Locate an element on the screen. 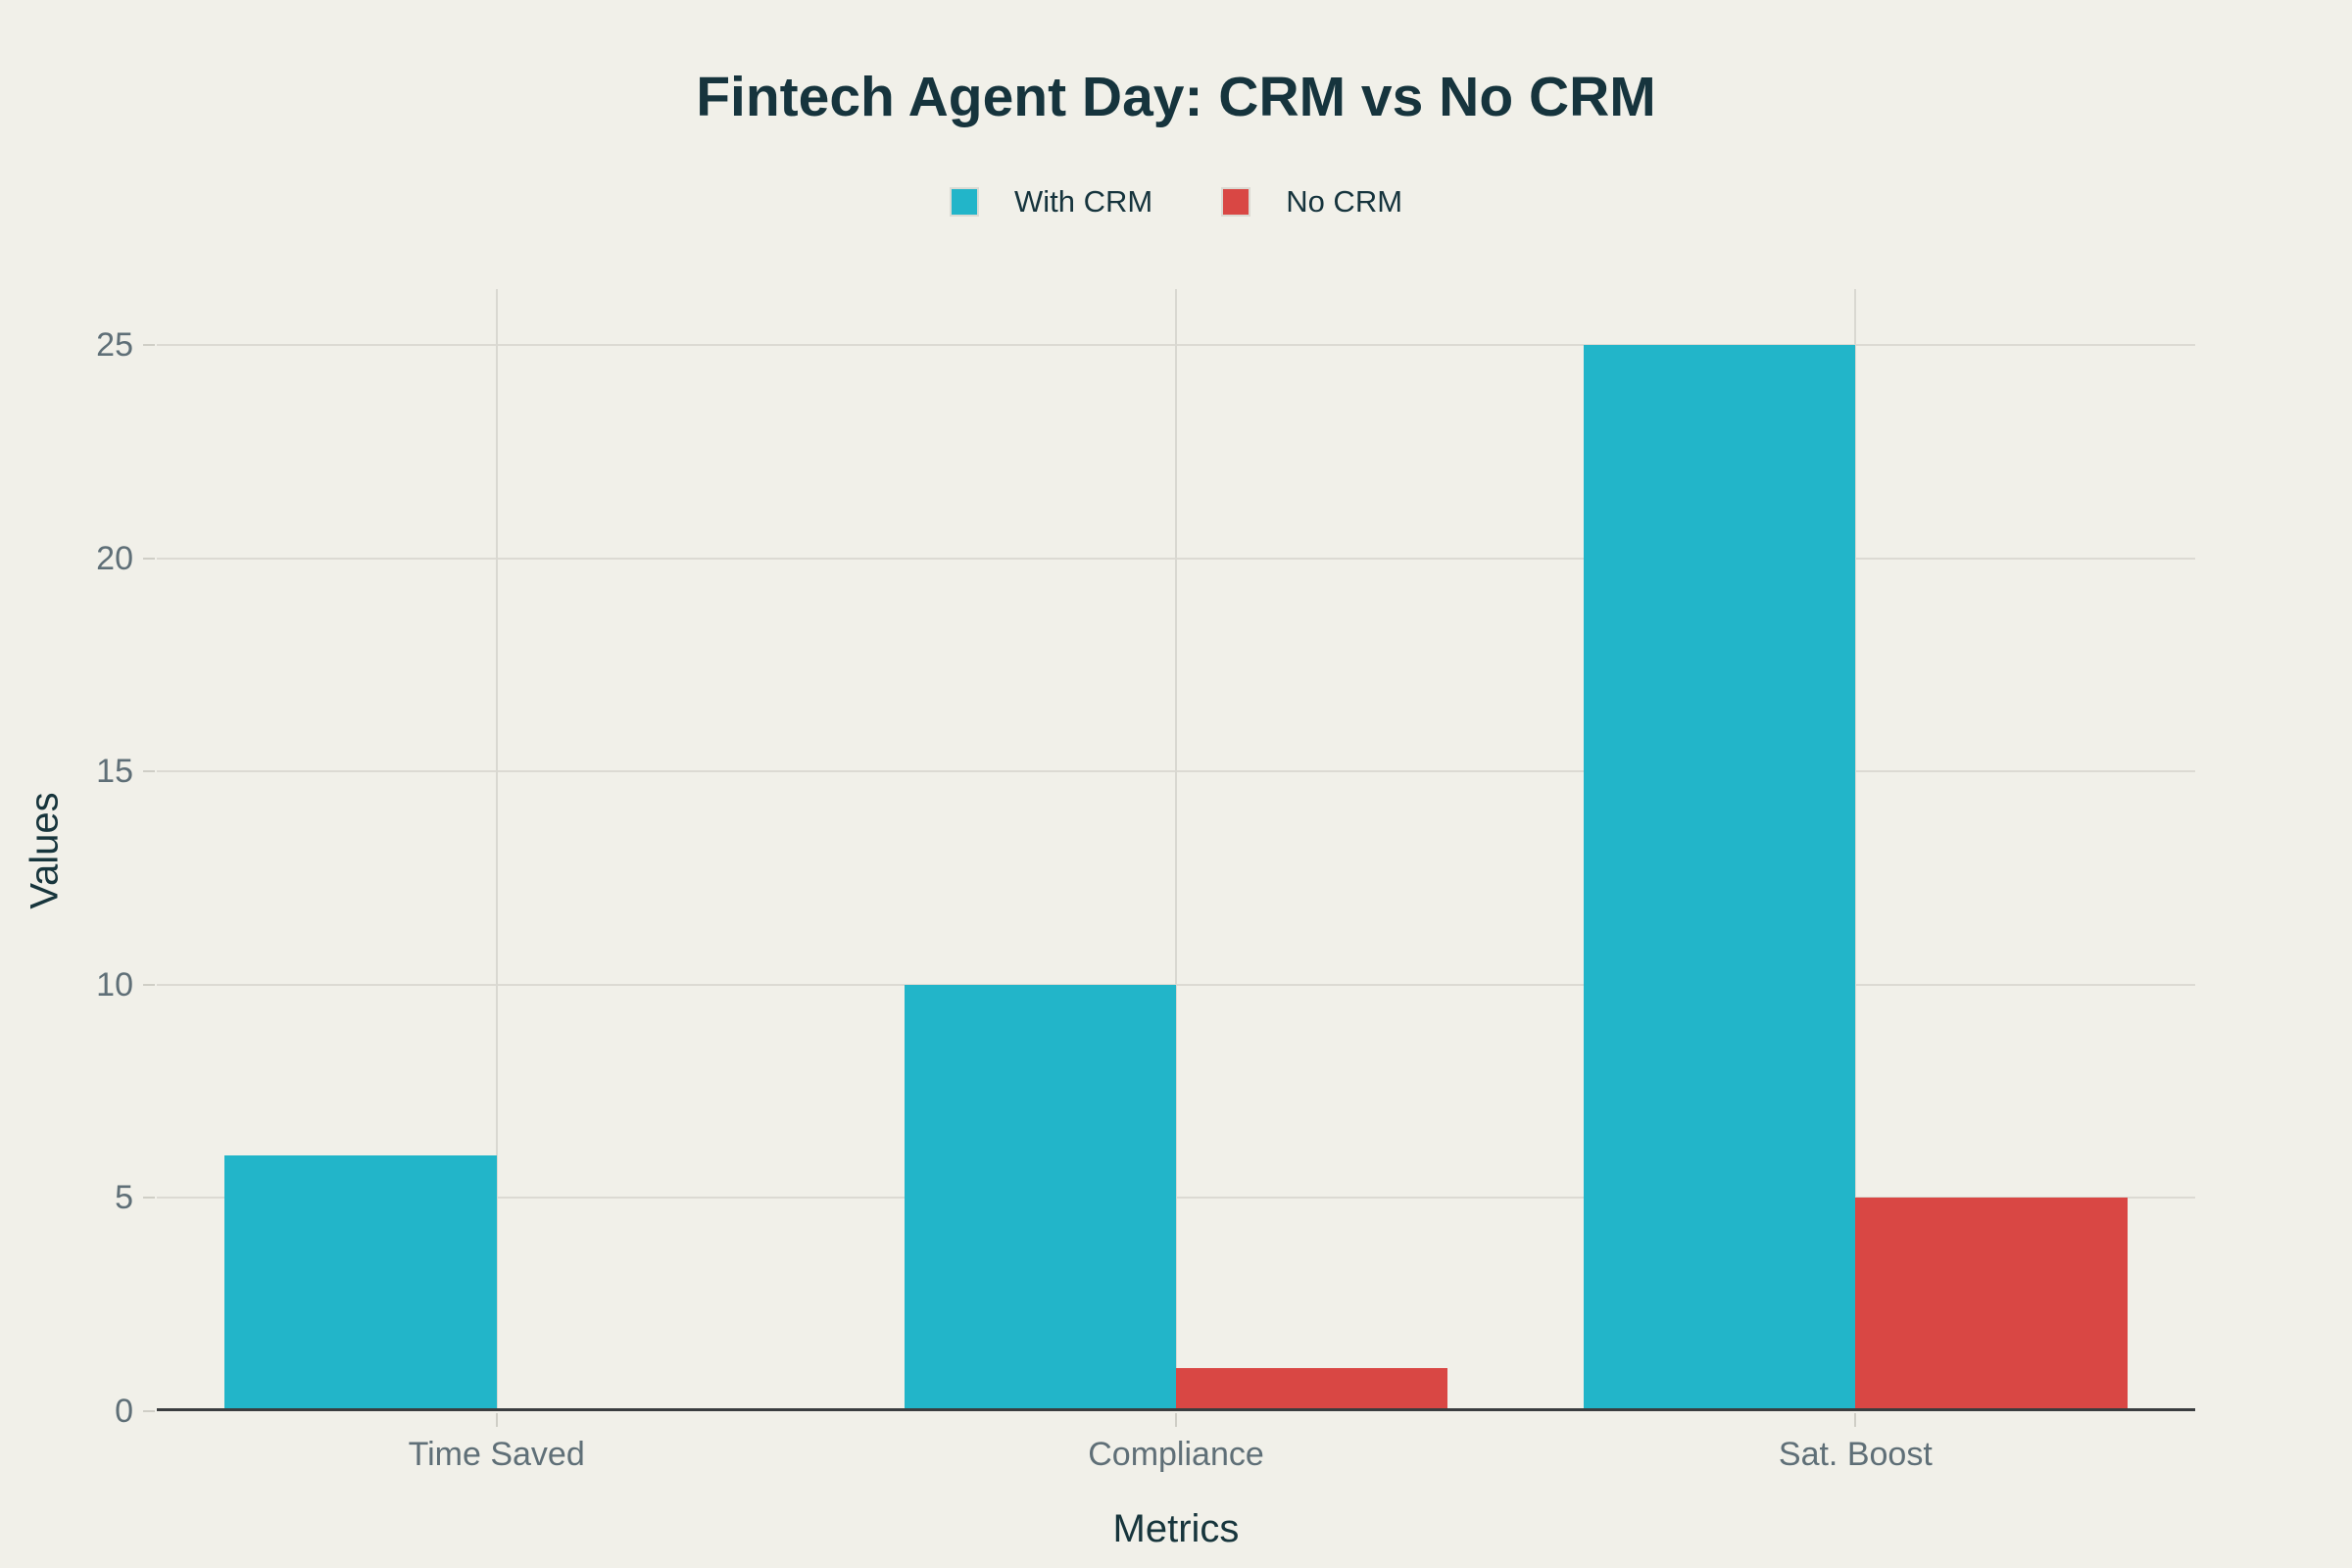 The image size is (2352, 1568). y-axis-tick-label: 0 is located at coordinates (124, 1411).